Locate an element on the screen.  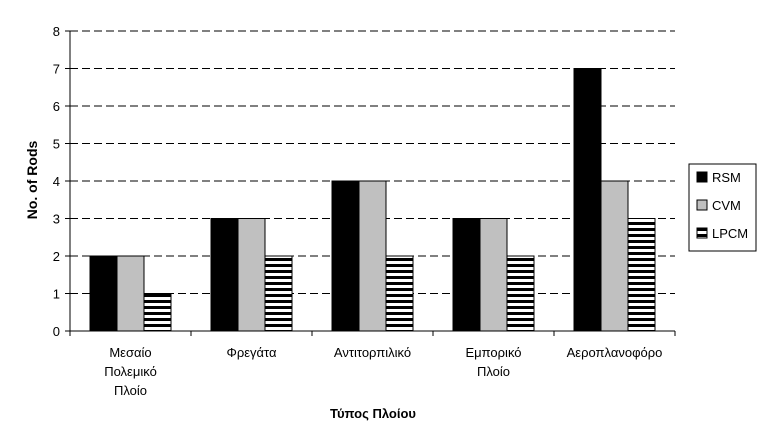
y-tick-label: 6 is located at coordinates (56, 106).